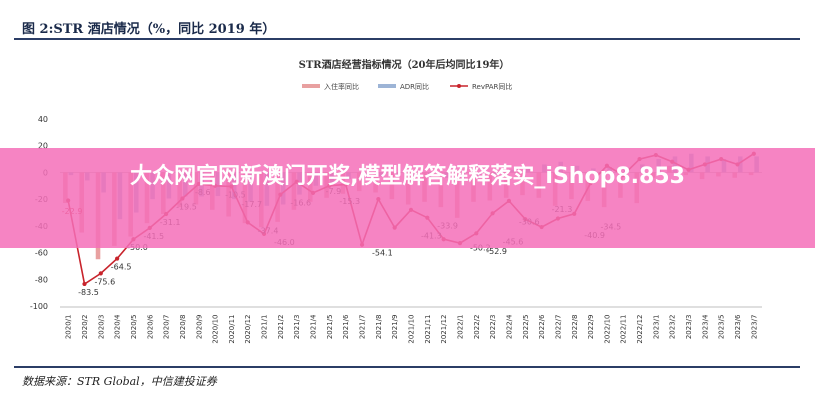 The width and height of the screenshot is (815, 400). Describe the element at coordinates (428, 329) in the screenshot. I see `x-tick-label: 2021/11` at that location.